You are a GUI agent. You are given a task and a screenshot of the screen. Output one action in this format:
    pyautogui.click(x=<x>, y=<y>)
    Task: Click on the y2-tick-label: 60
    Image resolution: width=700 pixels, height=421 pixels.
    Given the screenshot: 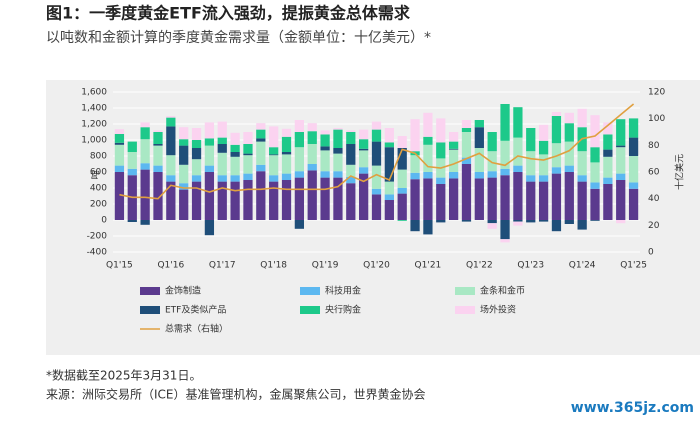 What is the action you would take?
    pyautogui.click(x=654, y=173)
    